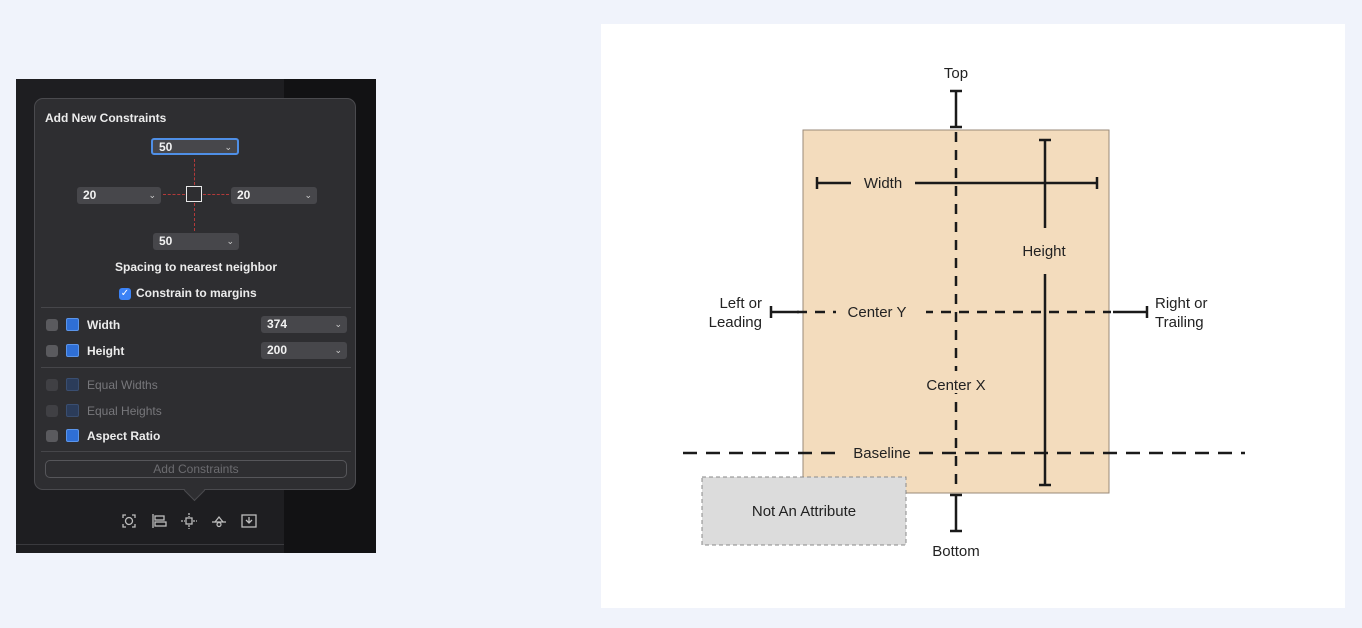 The height and width of the screenshot is (628, 1362). Describe the element at coordinates (124, 436) in the screenshot. I see `aspect-ratio-label: Aspect Ratio` at that location.